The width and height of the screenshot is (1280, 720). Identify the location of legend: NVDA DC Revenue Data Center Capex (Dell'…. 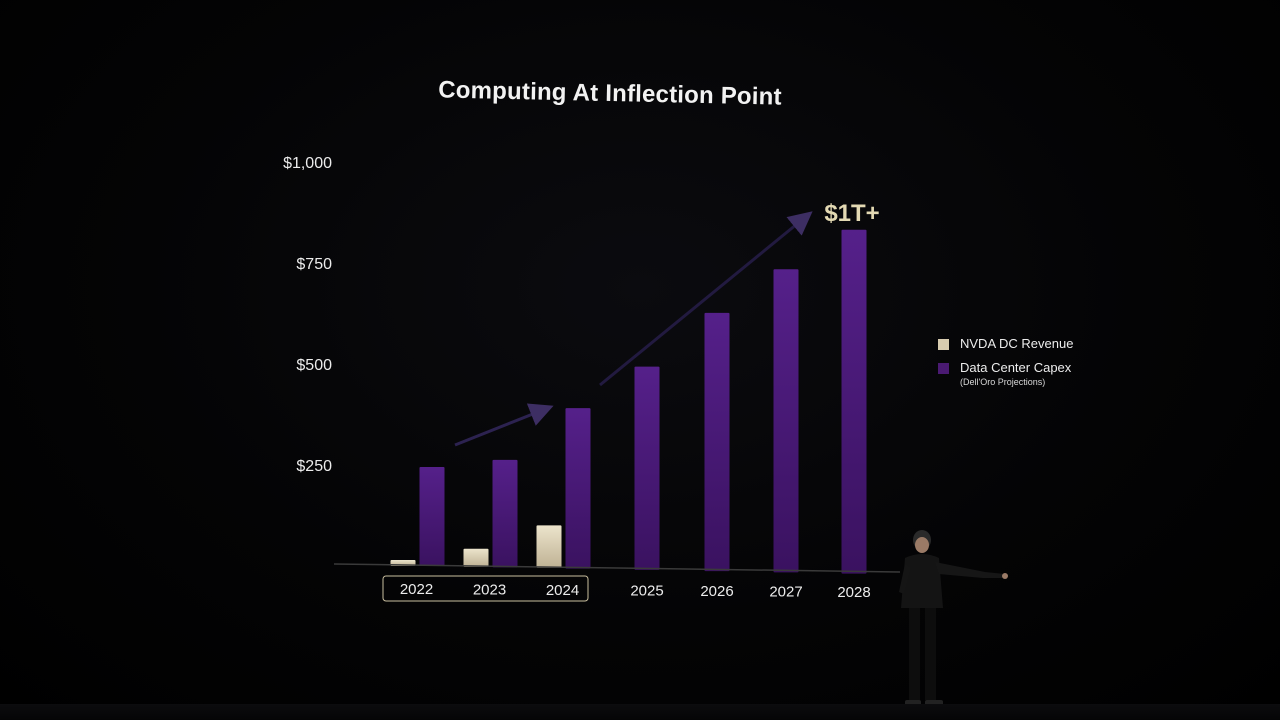
(1028, 366).